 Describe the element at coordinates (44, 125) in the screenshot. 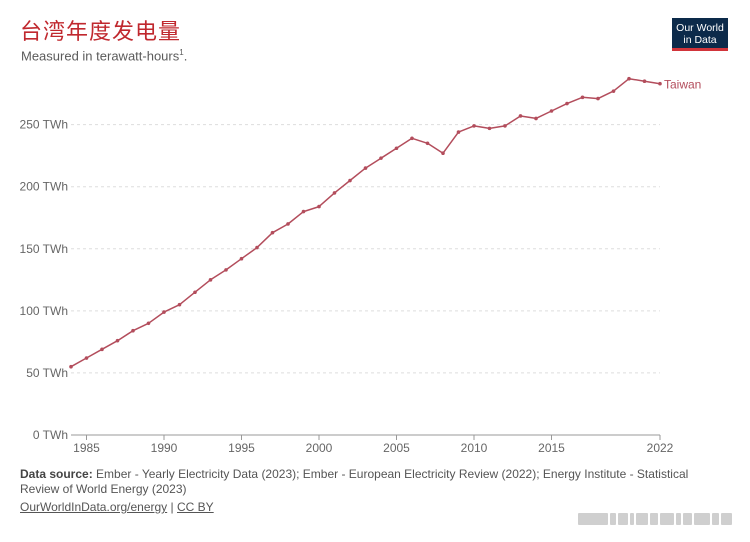

I see `y-tick-label: 250 TWh` at that location.